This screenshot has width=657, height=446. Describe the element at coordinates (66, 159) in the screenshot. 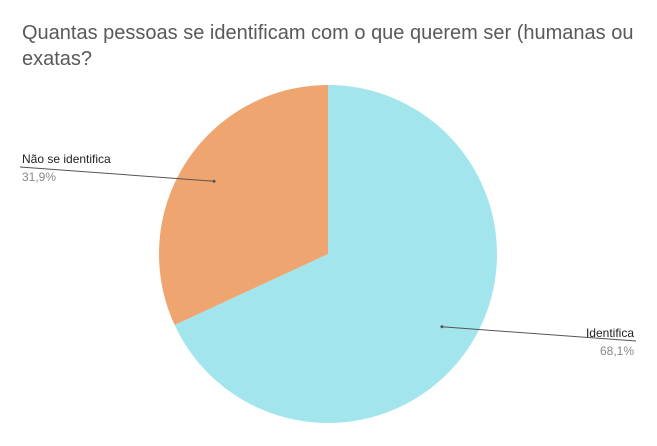

I see `slice-label: Não se identifica` at that location.